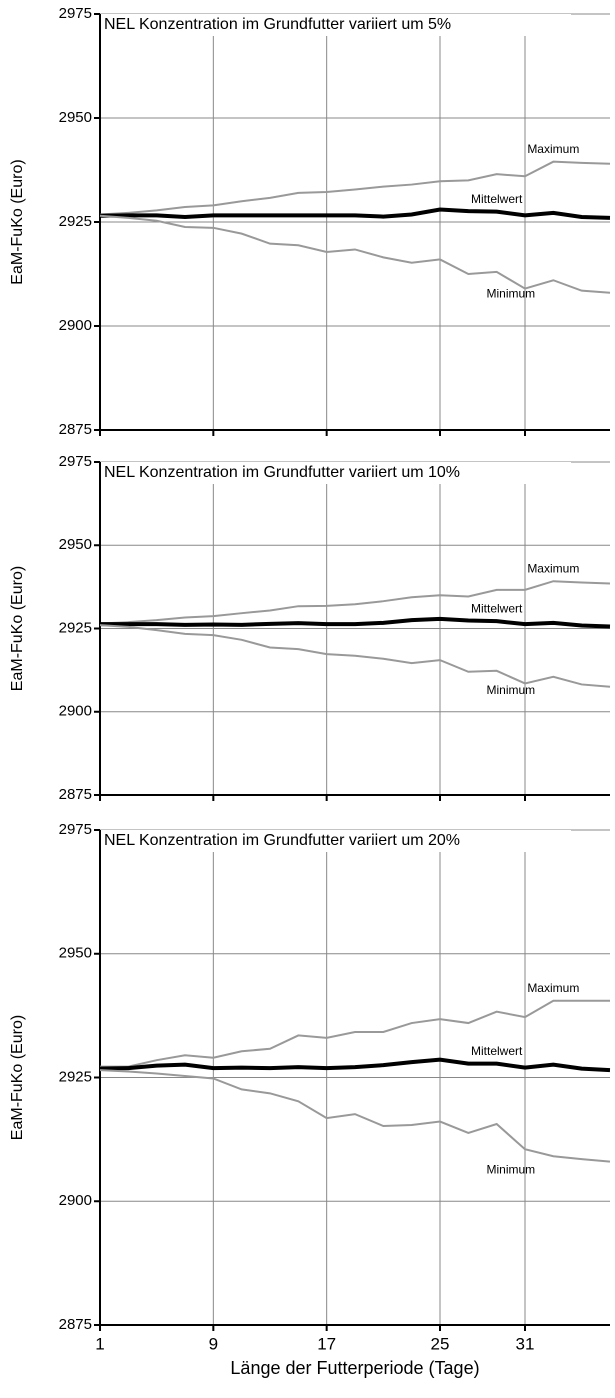 The image size is (615, 1398). I want to click on x-tick-label: 25, so click(440, 1343).